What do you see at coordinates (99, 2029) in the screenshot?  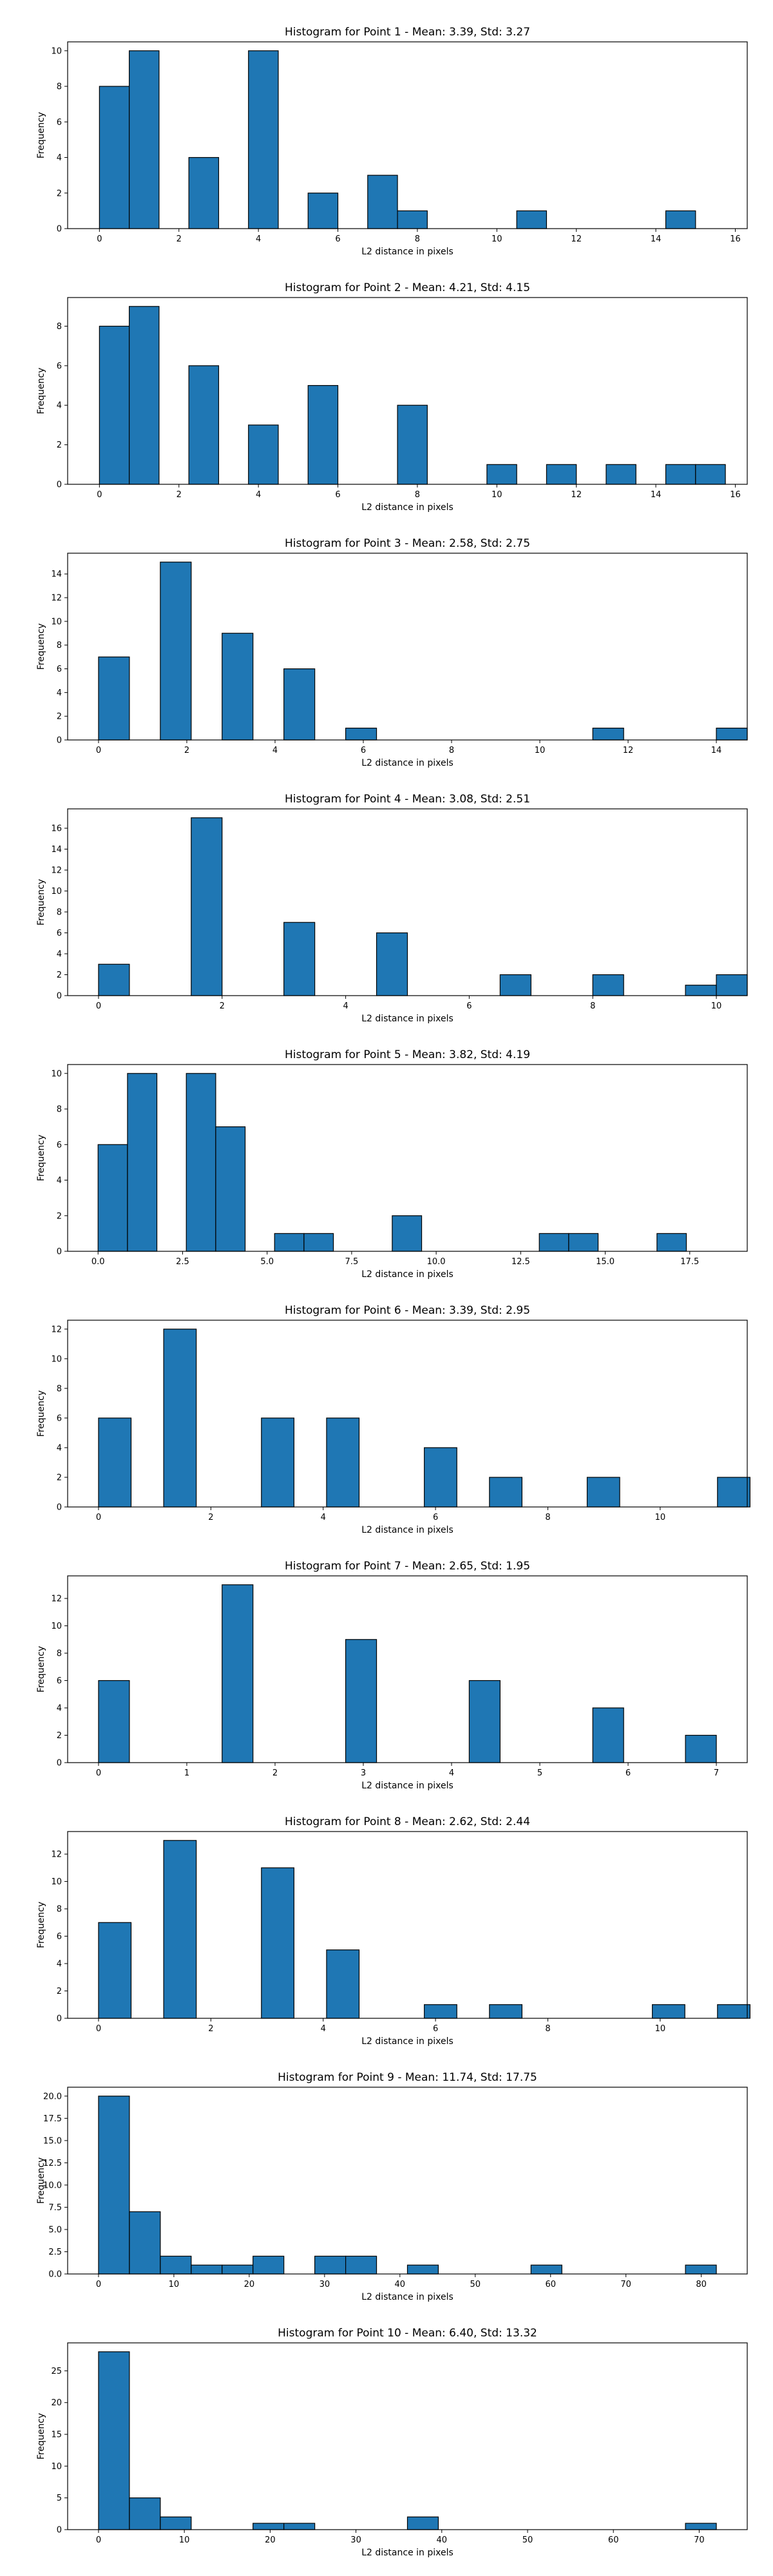 I see `x-tick-label: 0` at bounding box center [99, 2029].